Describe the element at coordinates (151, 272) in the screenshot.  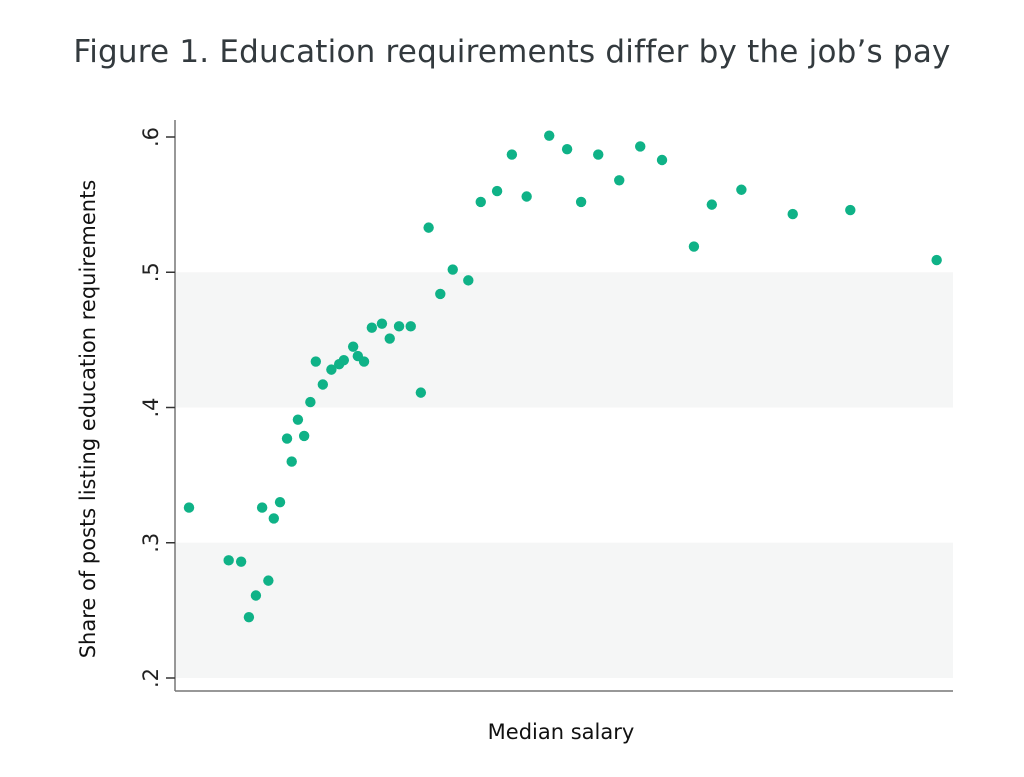
I see `y-tick-label: .5` at that location.